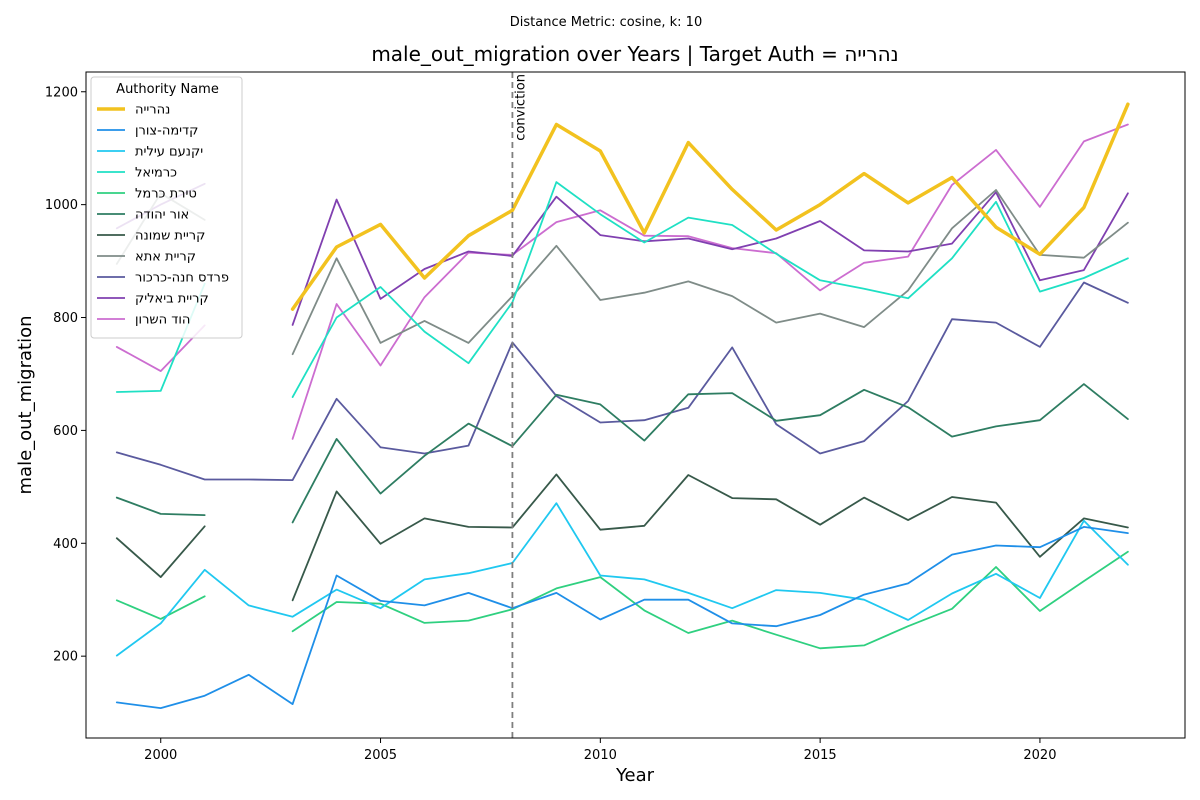 The image size is (1200, 800). I want to click on legend-label-3: כרמיאל, so click(156, 173).